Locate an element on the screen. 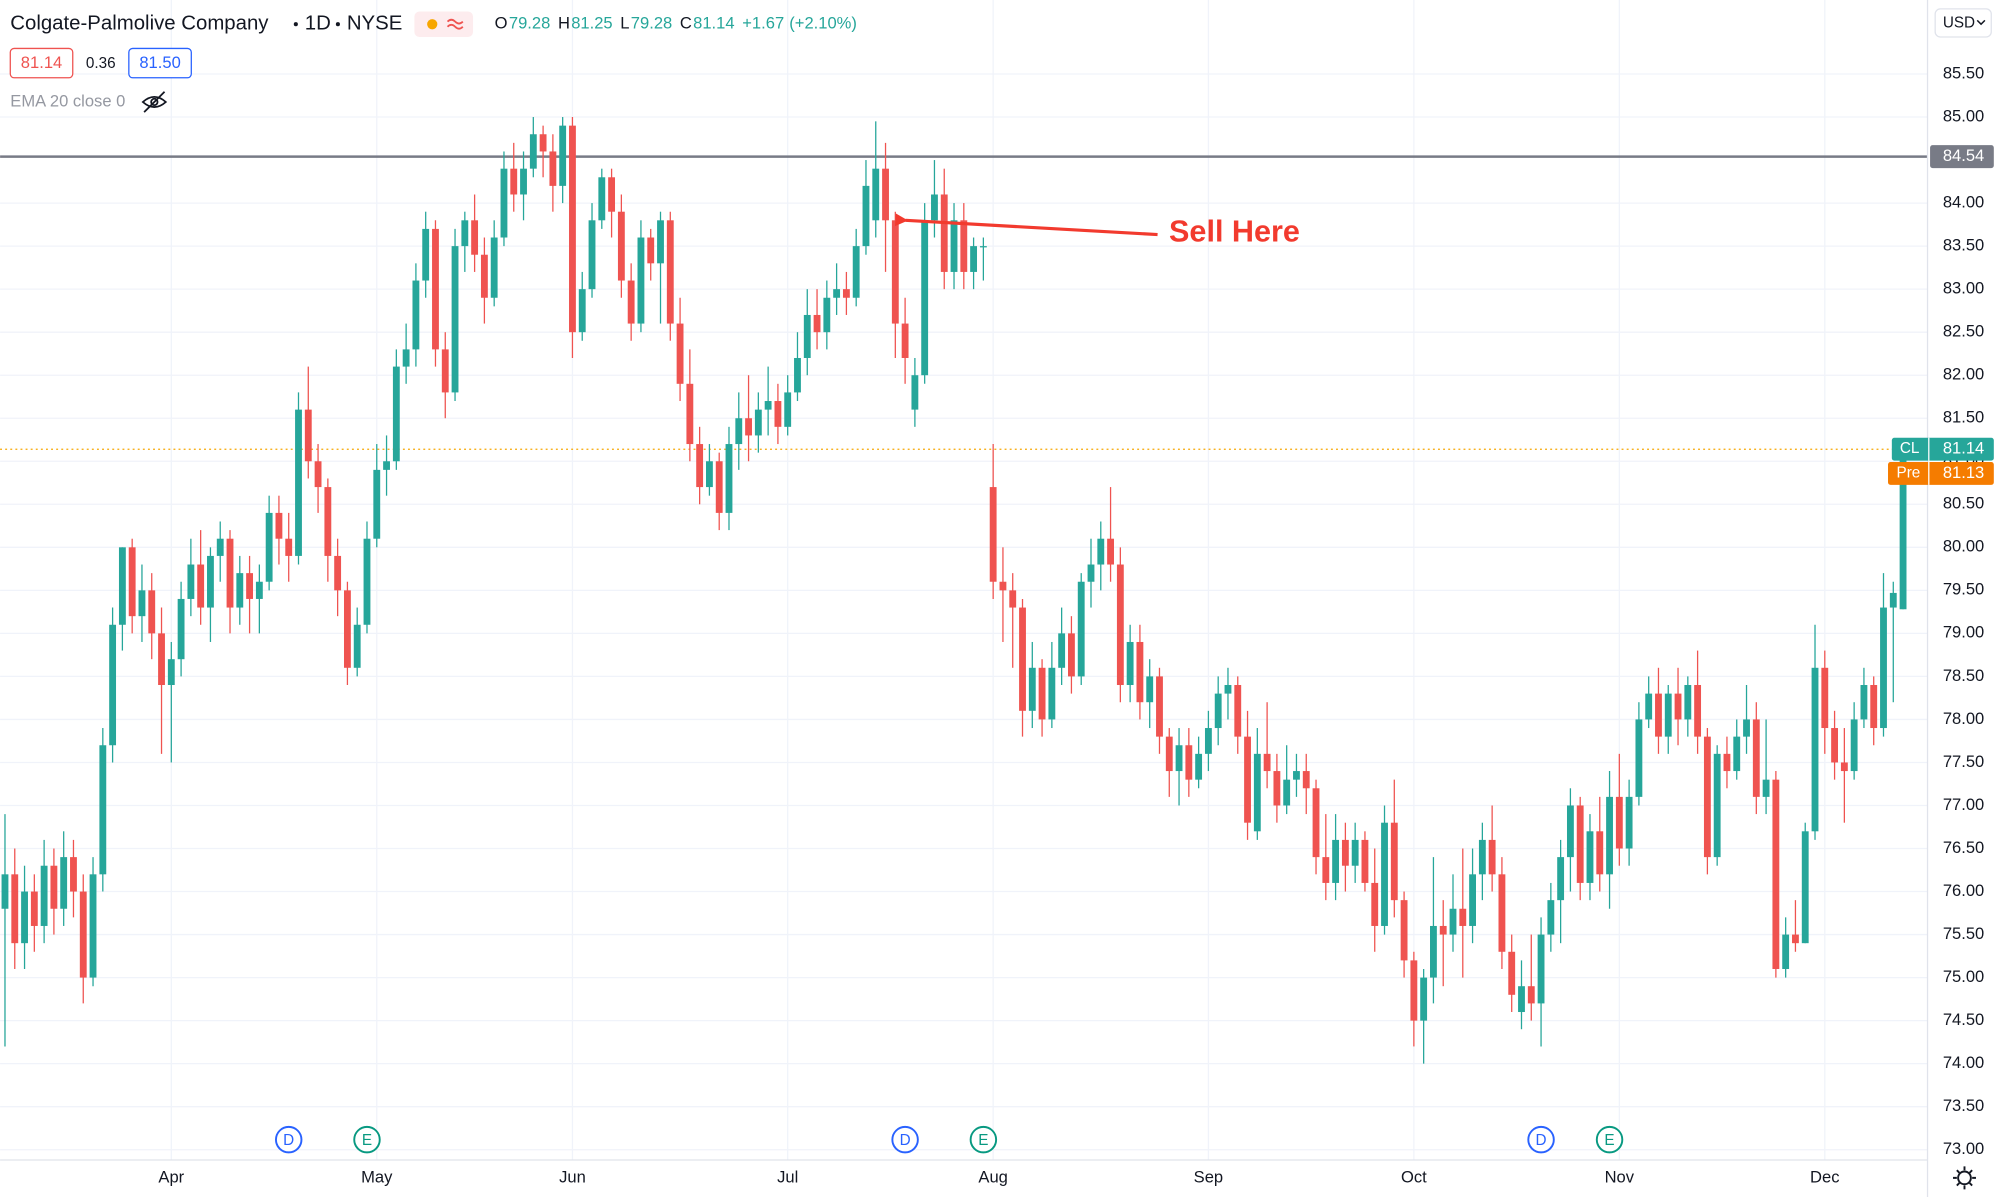 The width and height of the screenshot is (1999, 1197). x-tick-label: Jun is located at coordinates (572, 1176).